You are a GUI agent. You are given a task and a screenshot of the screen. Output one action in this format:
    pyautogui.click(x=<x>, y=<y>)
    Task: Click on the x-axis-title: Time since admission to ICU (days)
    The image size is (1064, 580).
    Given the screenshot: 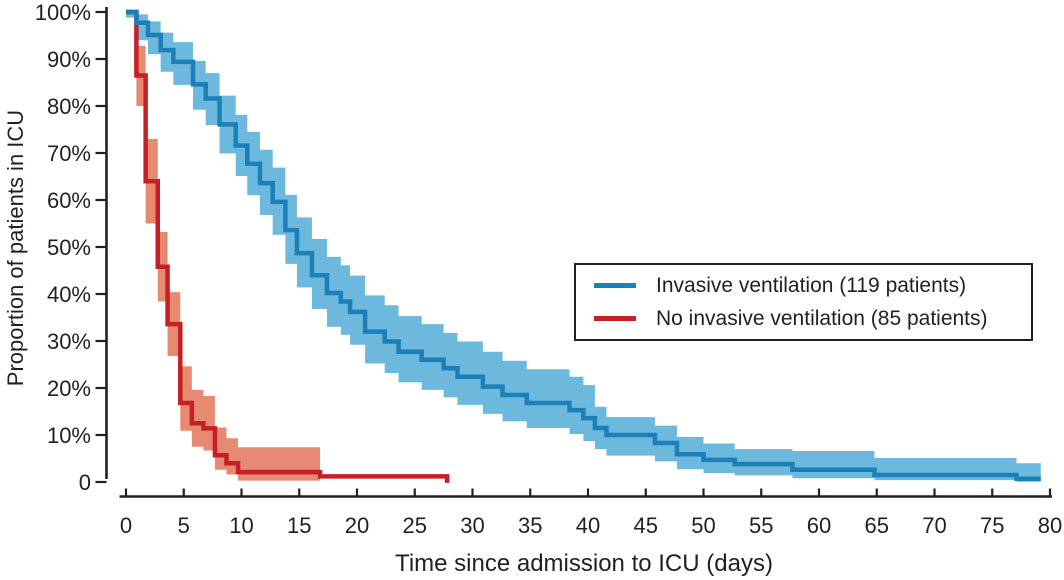 What is the action you would take?
    pyautogui.click(x=584, y=563)
    